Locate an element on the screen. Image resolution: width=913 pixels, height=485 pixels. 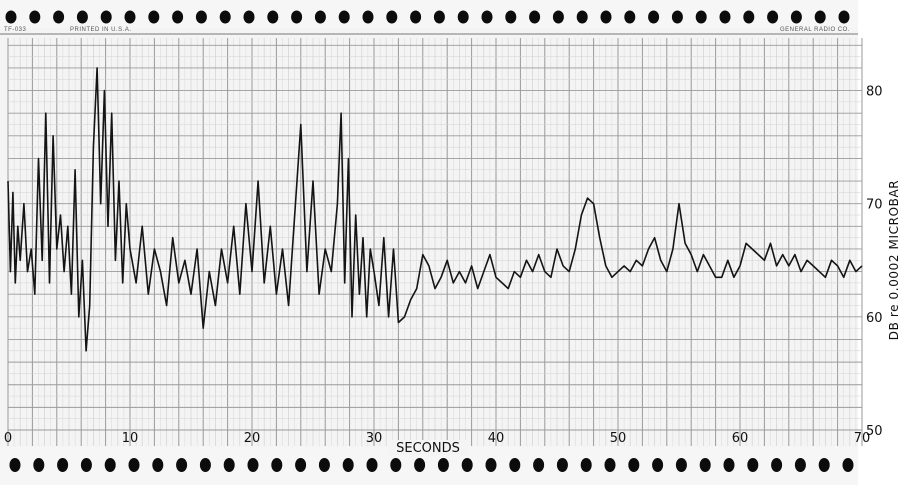
y-tick-labels: 50 60 70 80 is located at coordinates (874, 262).